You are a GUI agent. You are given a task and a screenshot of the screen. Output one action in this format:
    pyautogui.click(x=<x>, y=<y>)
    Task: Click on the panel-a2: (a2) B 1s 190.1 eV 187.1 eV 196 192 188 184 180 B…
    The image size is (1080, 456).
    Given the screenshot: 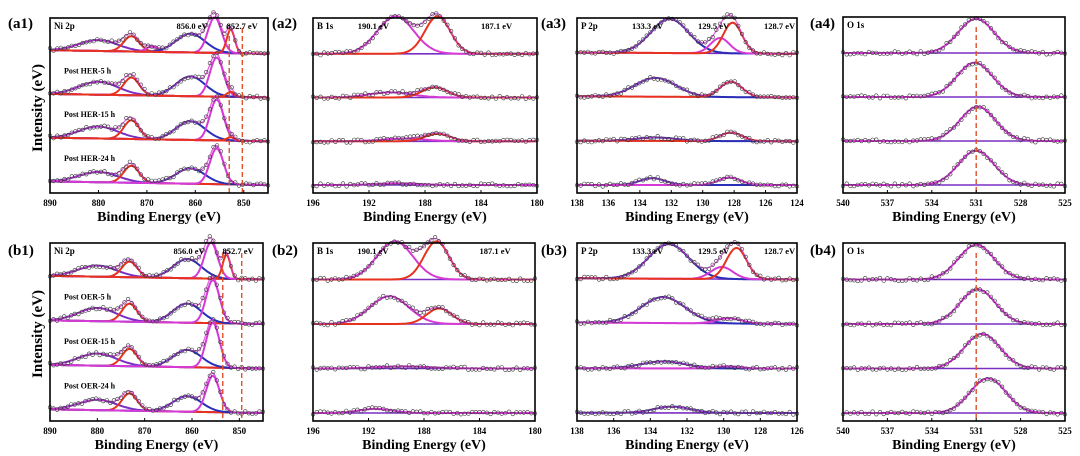 What is the action you would take?
    pyautogui.click(x=408, y=118)
    